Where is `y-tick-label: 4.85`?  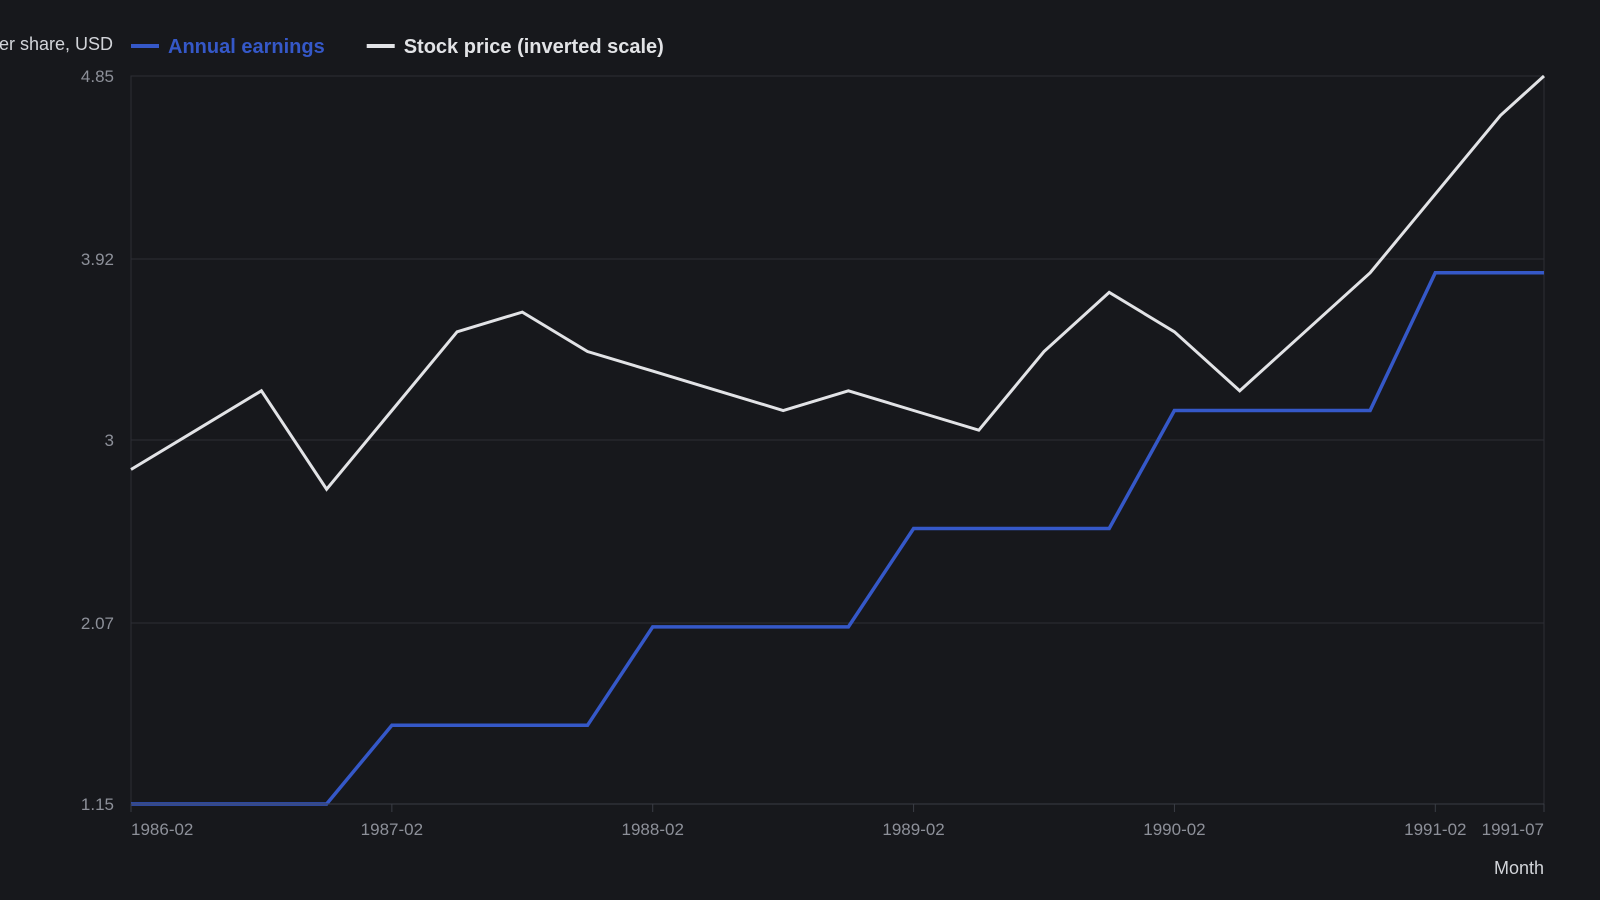 y-tick-label: 4.85 is located at coordinates (97, 76).